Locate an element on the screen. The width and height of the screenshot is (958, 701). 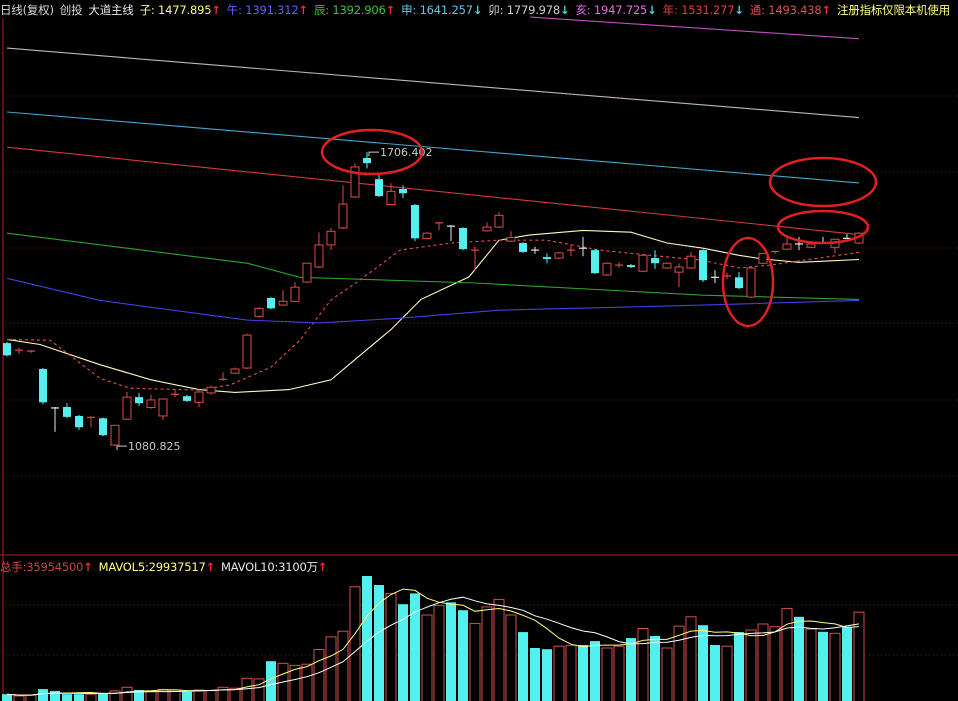
mavol10-label: MAVOL10 is located at coordinates (248, 566).